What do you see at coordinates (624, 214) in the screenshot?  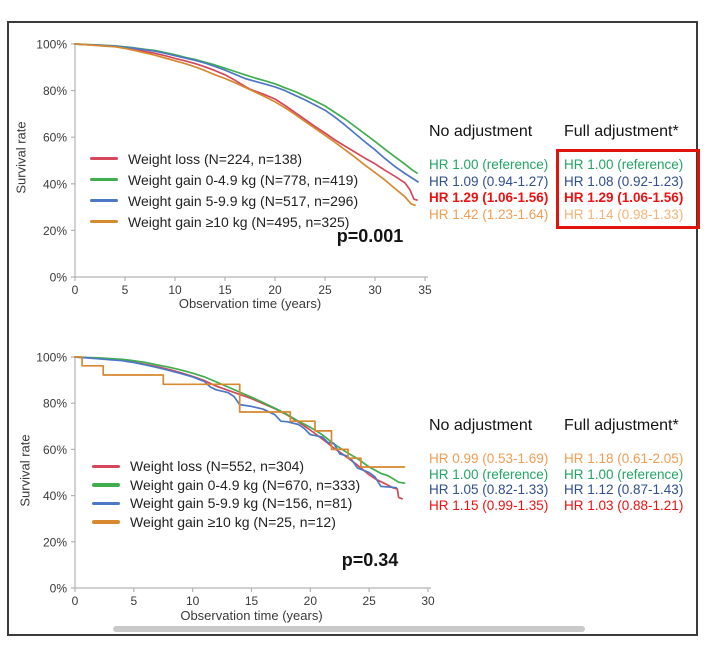 I see `hr-value: HR 1.14 (0.98-1.33)` at bounding box center [624, 214].